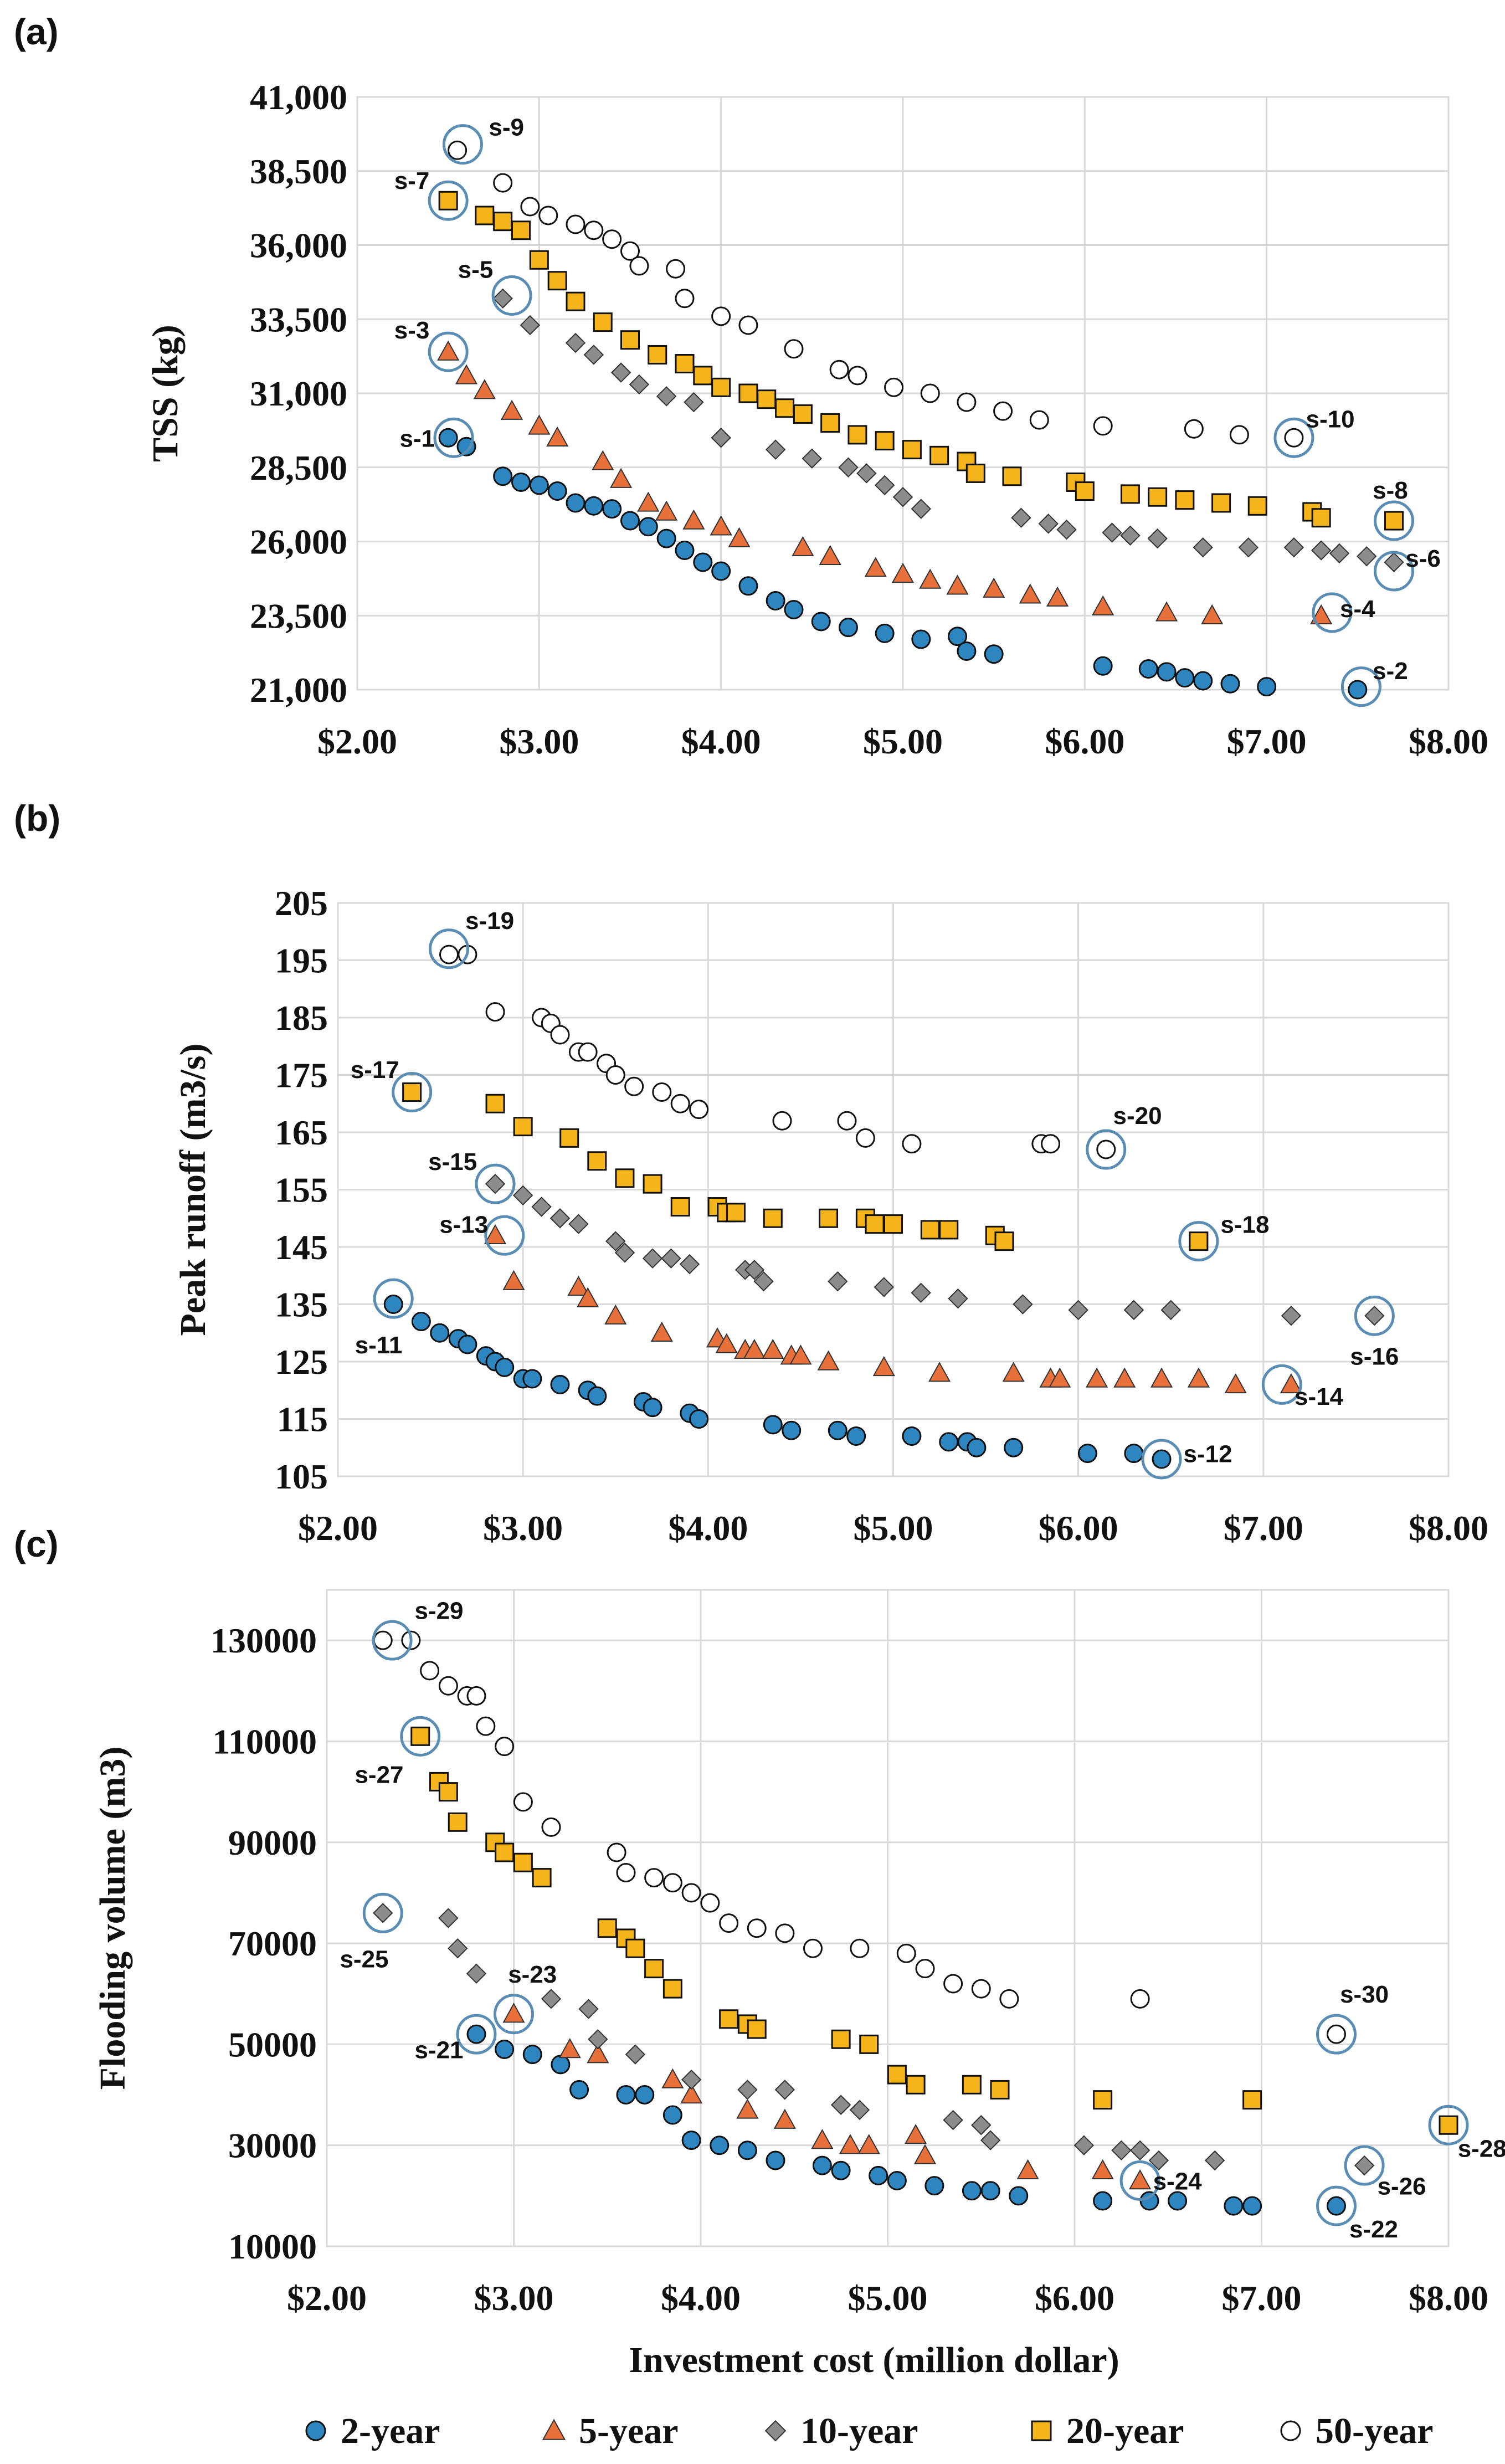  I want to click on scenario-label: s-12, so click(1208, 1454).